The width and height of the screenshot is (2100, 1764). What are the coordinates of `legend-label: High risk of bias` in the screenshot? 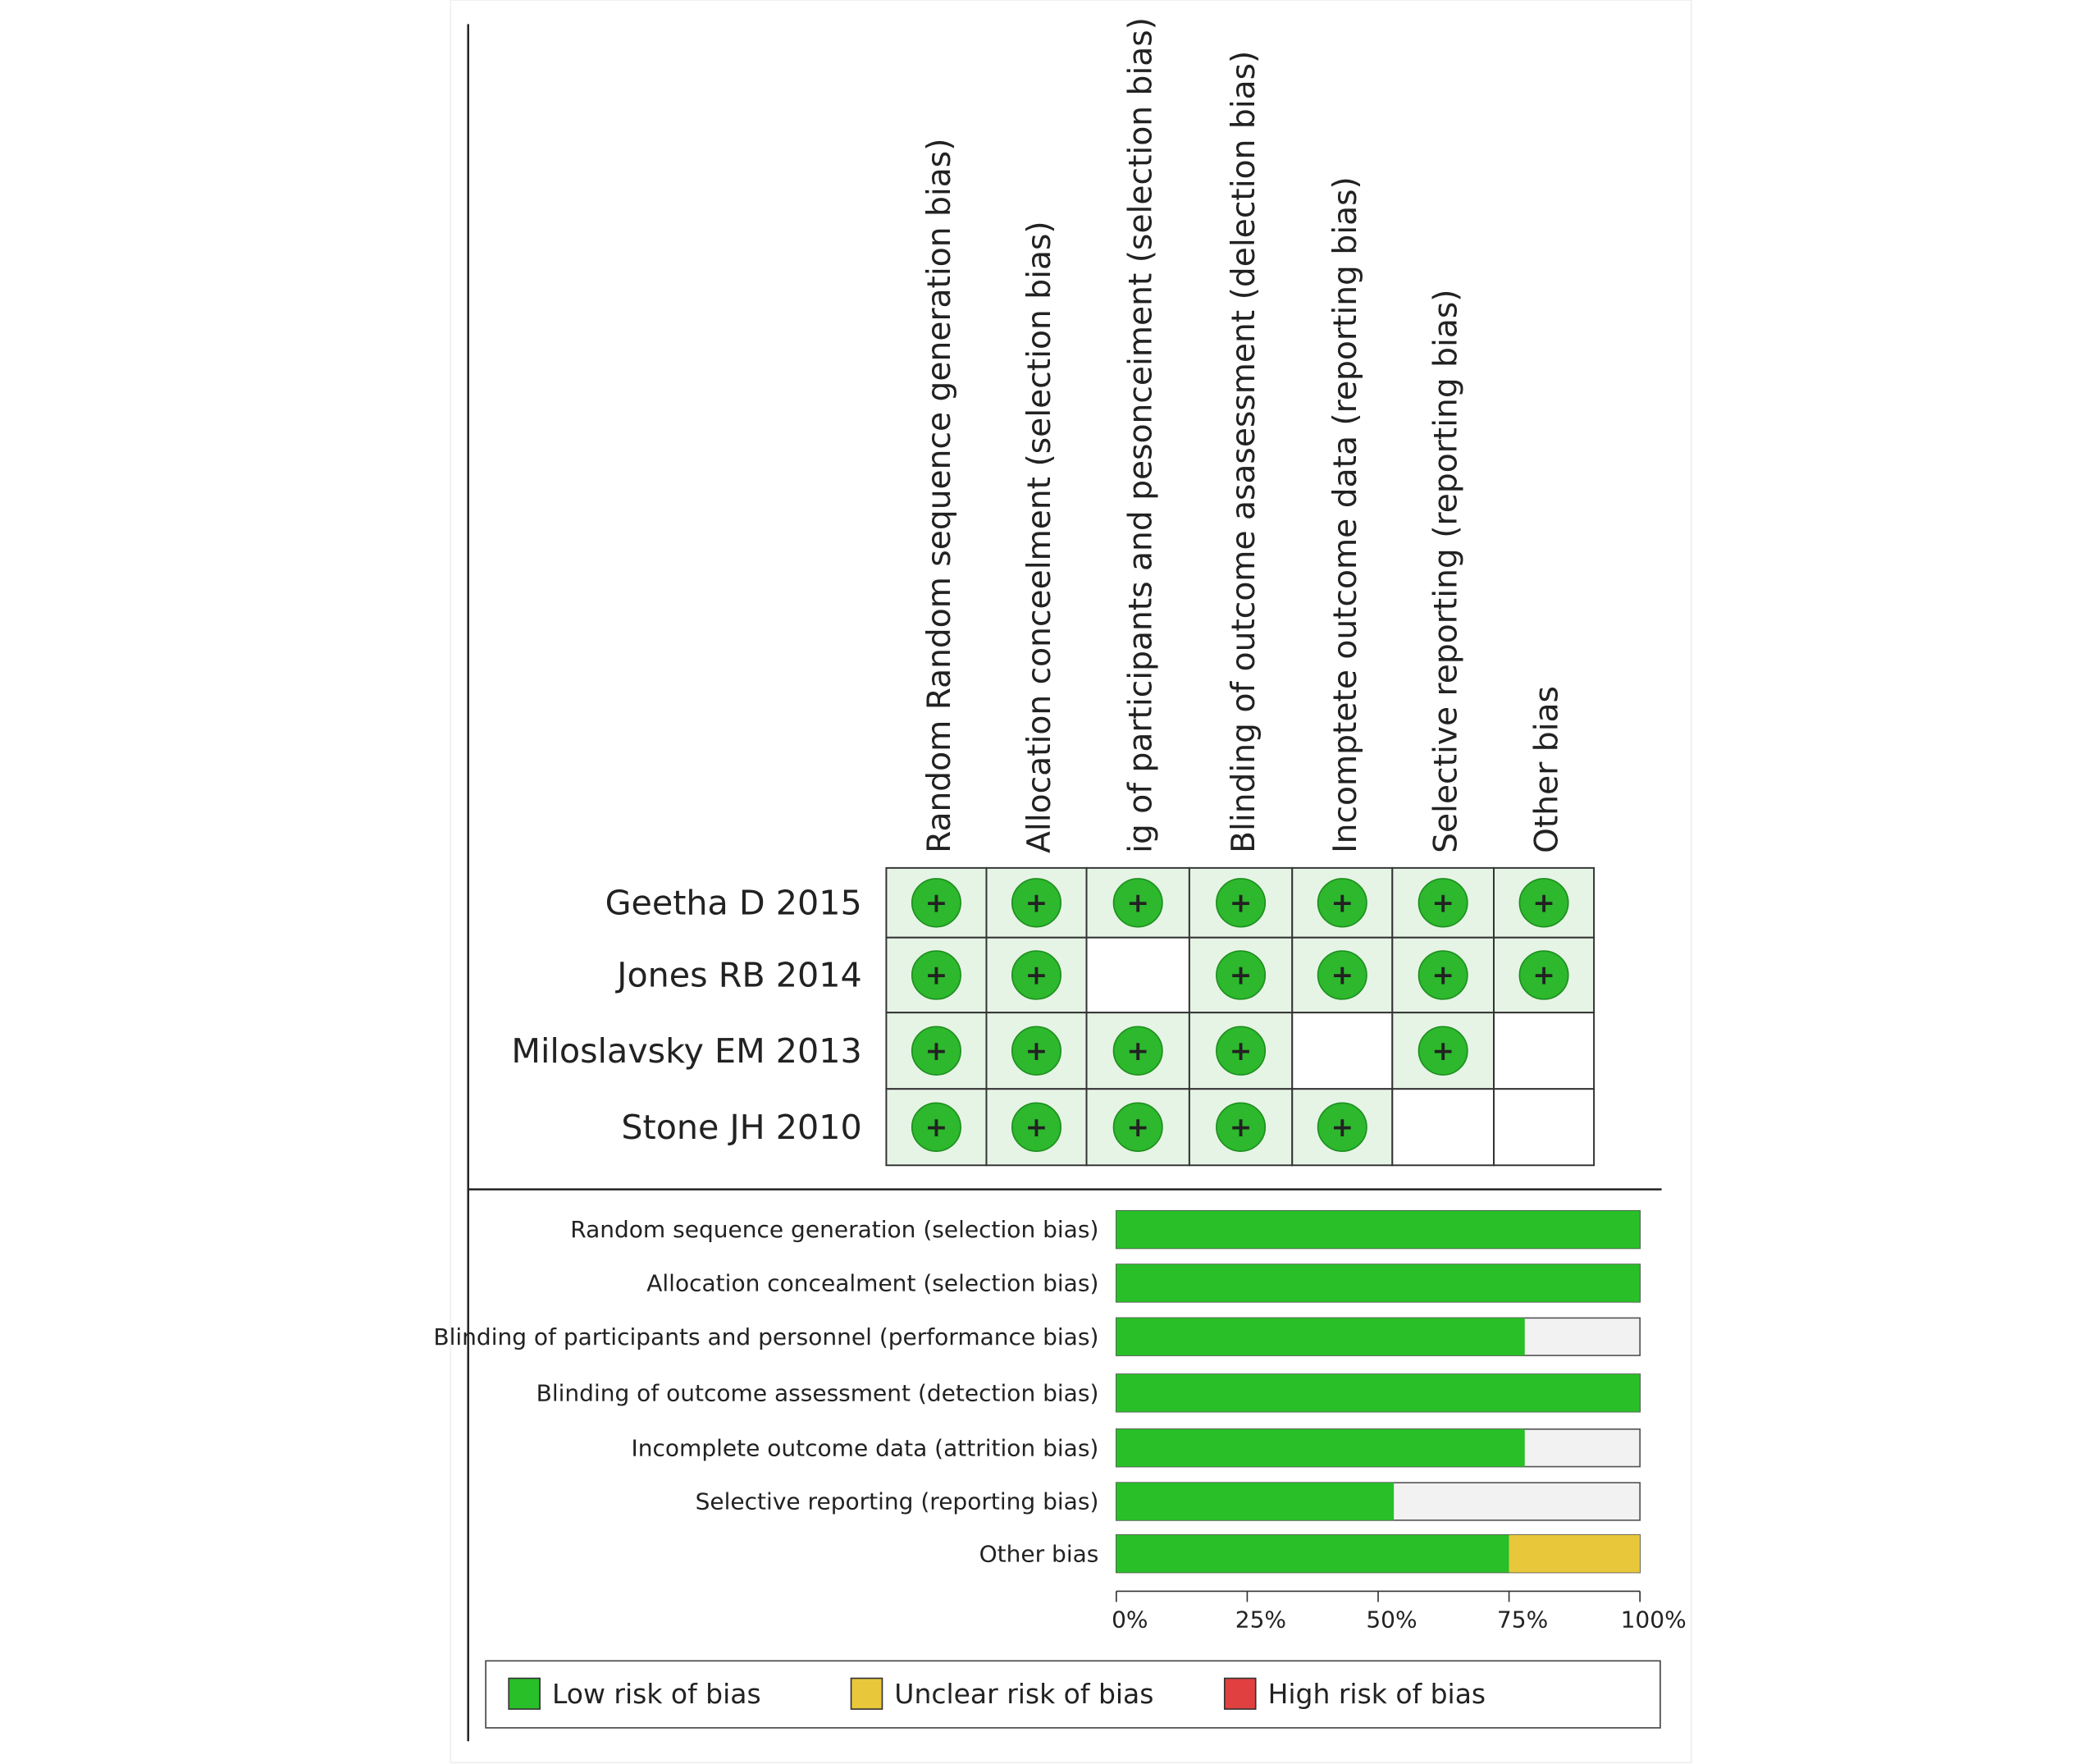 It's located at (1377, 1695).